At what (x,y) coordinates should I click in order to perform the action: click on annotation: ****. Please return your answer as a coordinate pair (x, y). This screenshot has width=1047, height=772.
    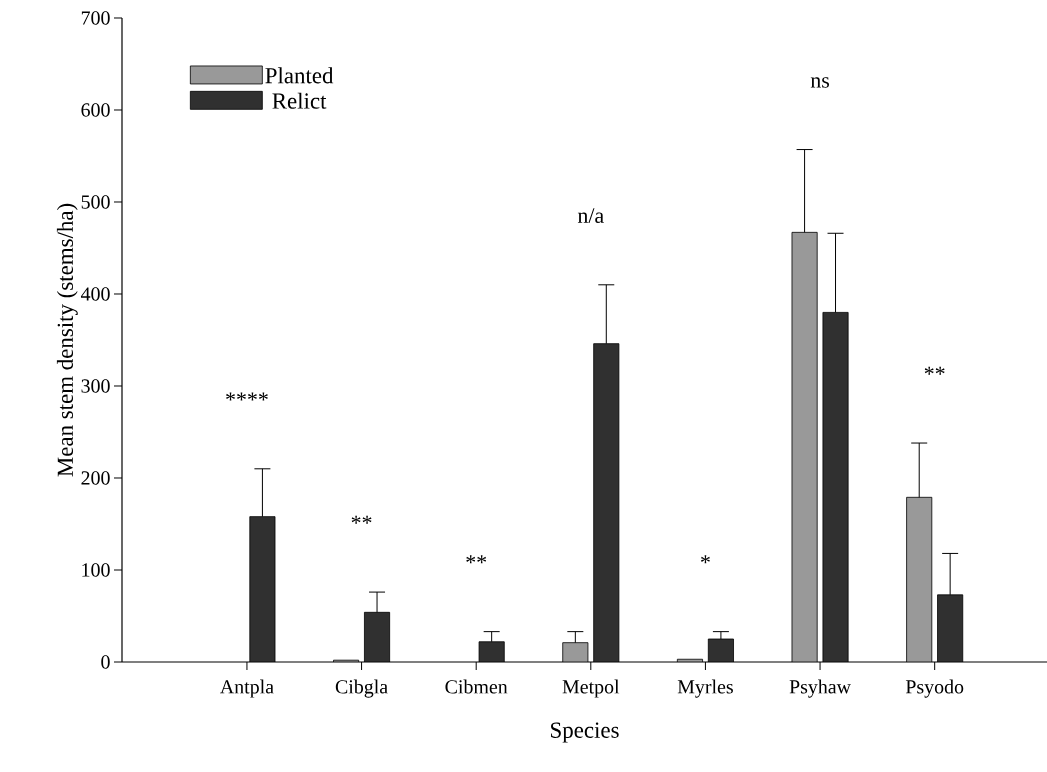
    Looking at the image, I should click on (247, 396).